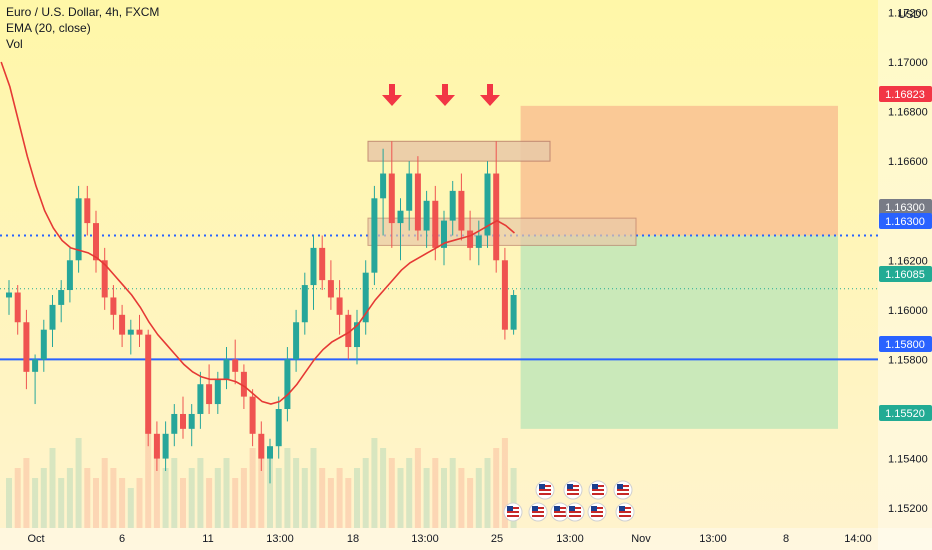 This screenshot has width=932, height=550. Describe the element at coordinates (905, 94) in the screenshot. I see `price-tag: 1.16823` at that location.